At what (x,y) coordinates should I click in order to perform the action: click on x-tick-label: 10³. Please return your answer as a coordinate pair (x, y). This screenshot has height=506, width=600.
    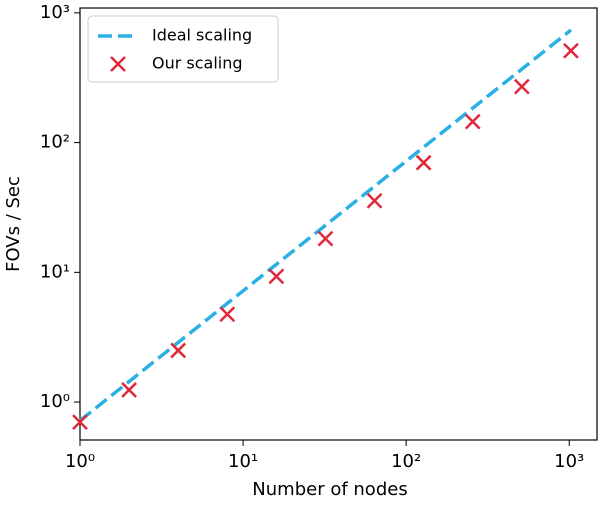
    Looking at the image, I should click on (569, 461).